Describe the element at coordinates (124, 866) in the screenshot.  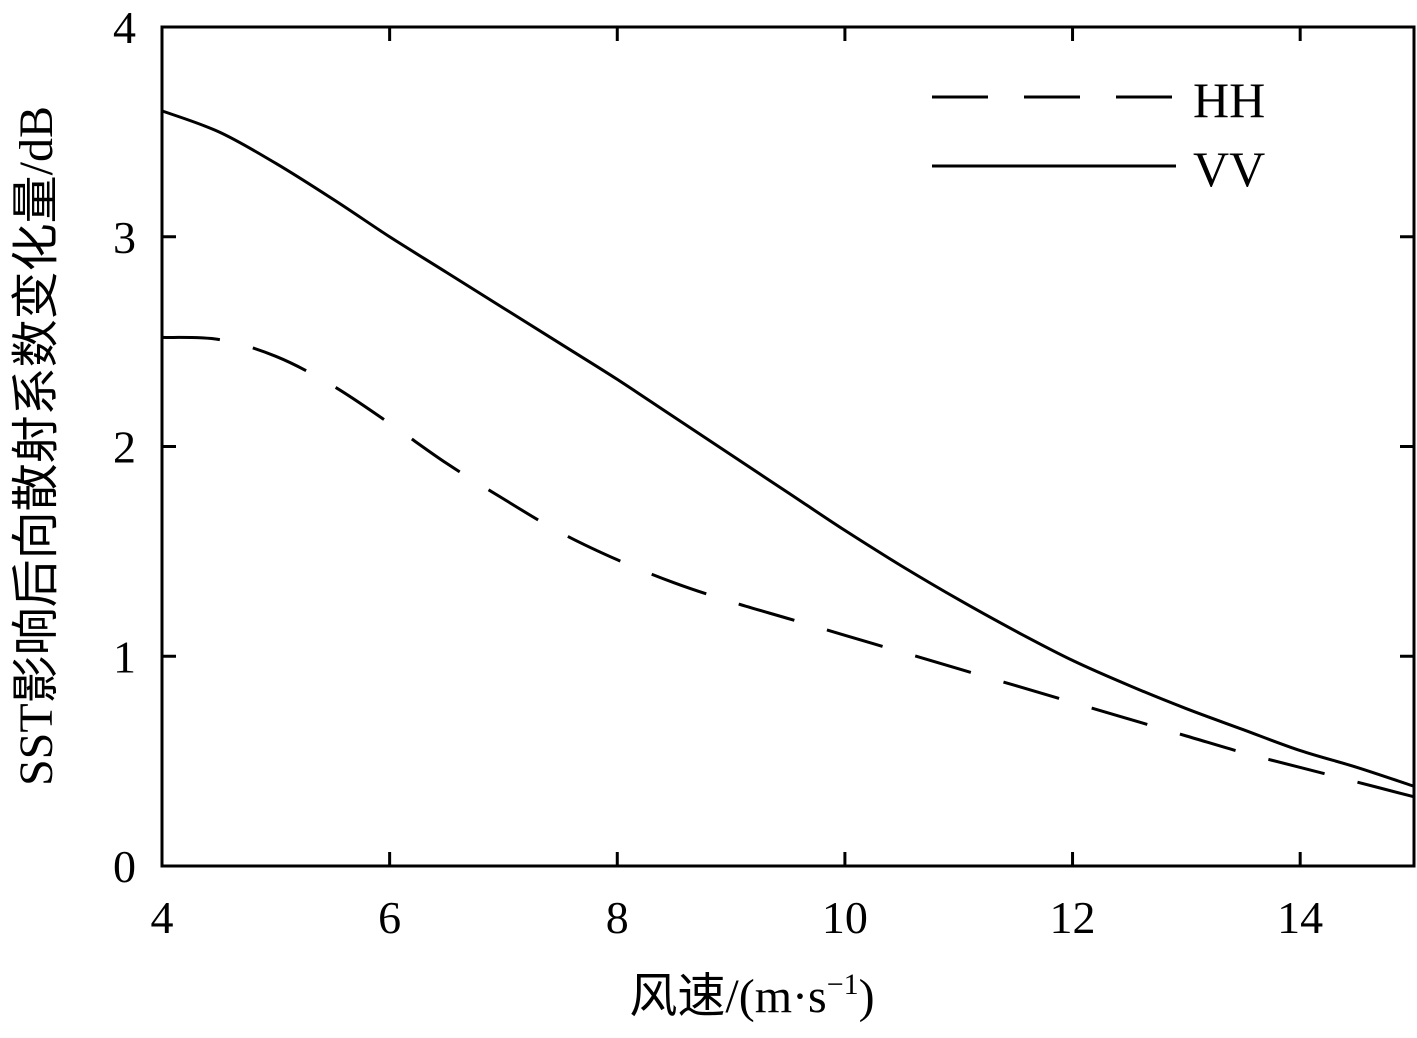
I see `y-tick-label: 0` at that location.